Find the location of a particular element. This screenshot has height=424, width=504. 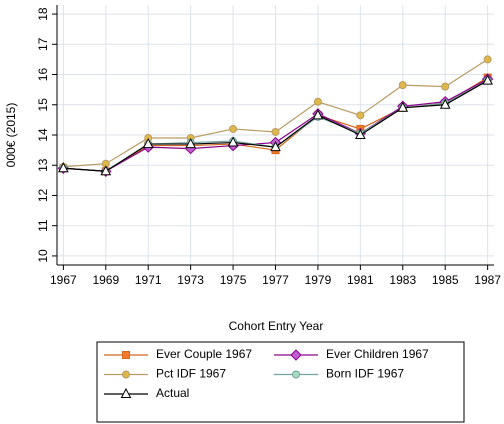

y-tick-label: 11 is located at coordinates (43, 225).